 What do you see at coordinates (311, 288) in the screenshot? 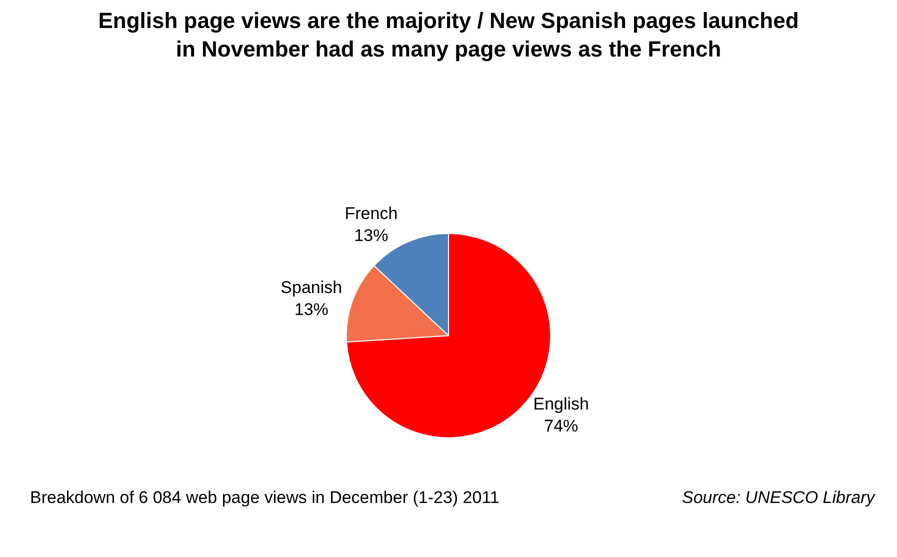
I see `slice-label: Spanish` at bounding box center [311, 288].